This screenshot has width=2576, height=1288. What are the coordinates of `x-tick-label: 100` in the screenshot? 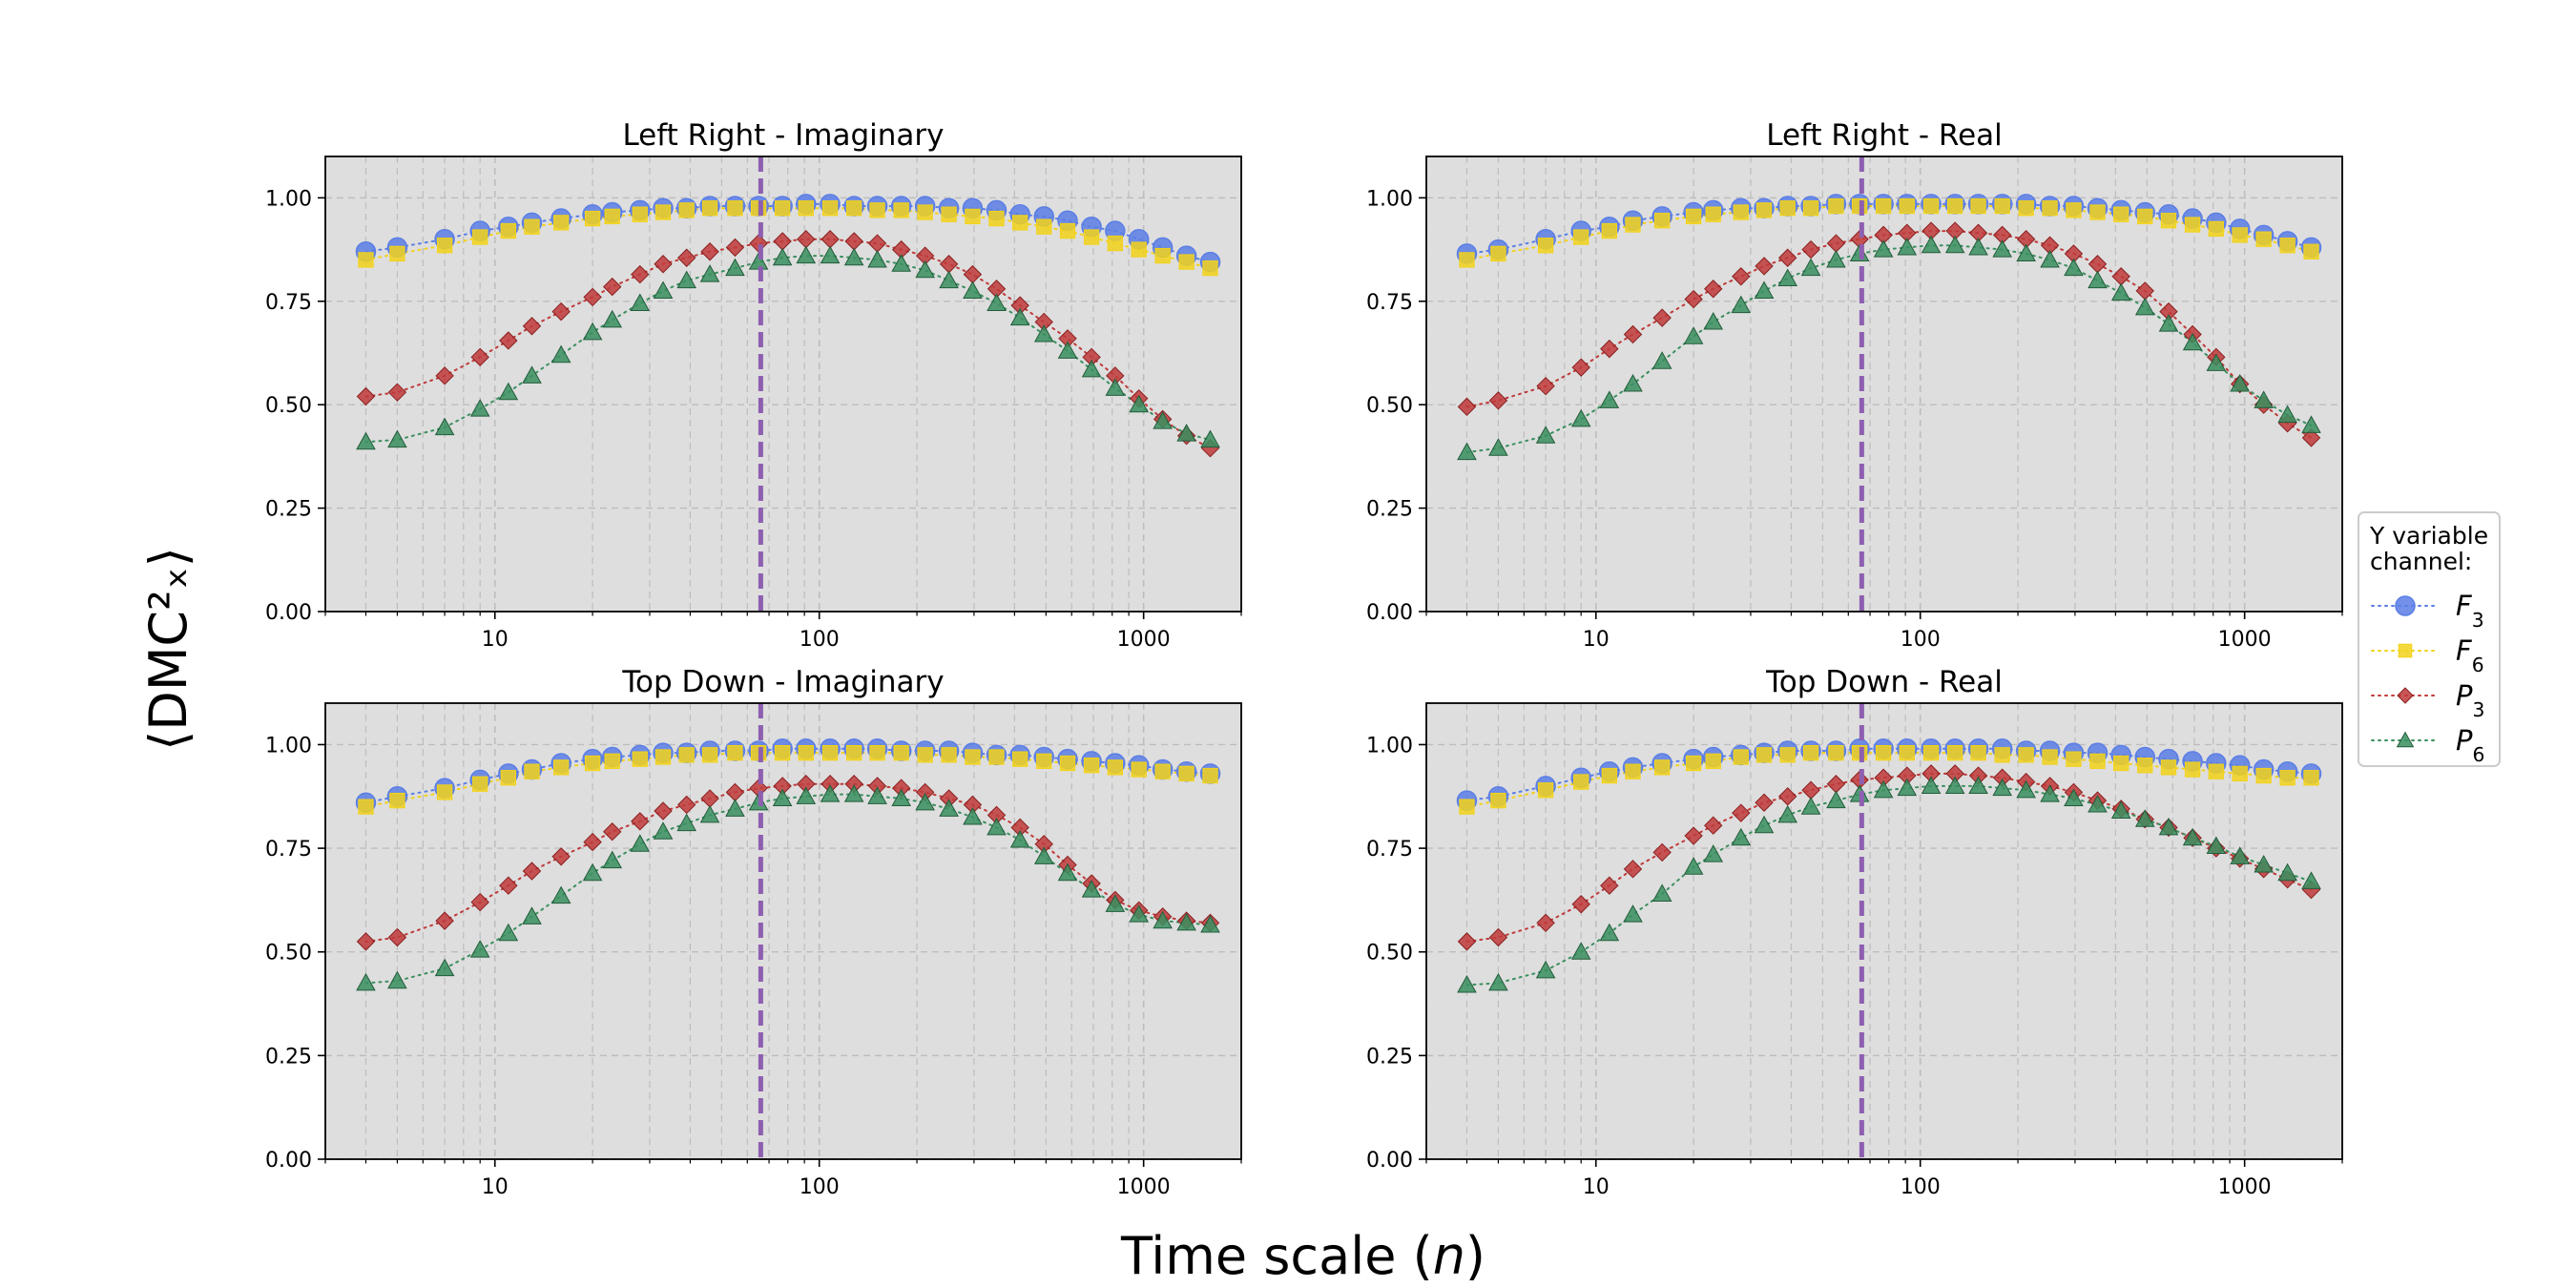 It's located at (1921, 1187).